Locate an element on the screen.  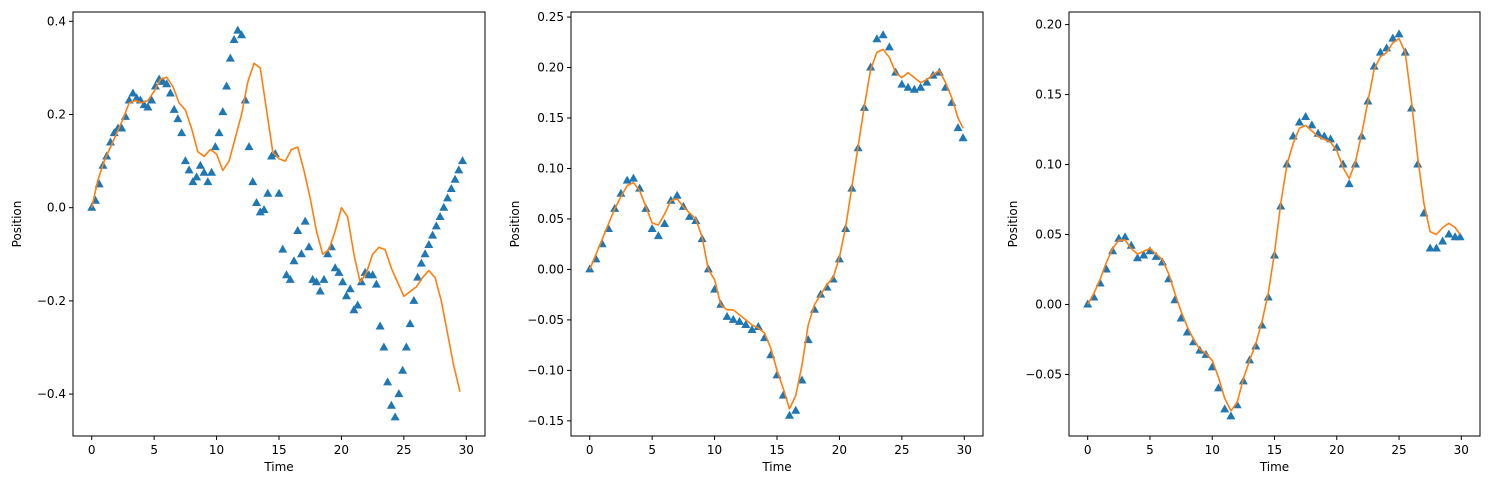
y-tick-label: −0.10 is located at coordinates (545, 370).